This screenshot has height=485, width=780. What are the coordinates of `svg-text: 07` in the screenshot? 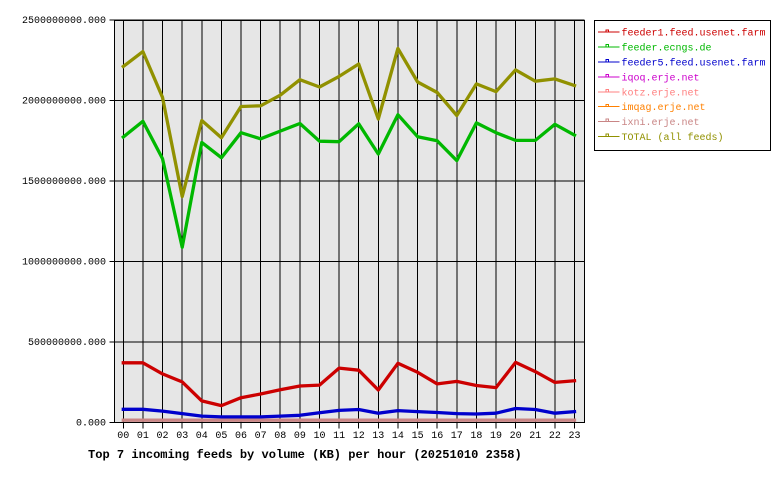 It's located at (261, 436).